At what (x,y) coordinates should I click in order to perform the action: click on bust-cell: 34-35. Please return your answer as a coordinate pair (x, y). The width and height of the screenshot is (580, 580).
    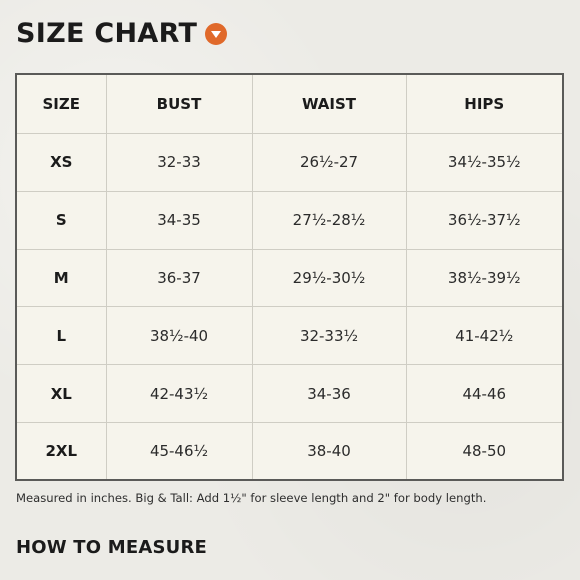
    Looking at the image, I should click on (179, 220).